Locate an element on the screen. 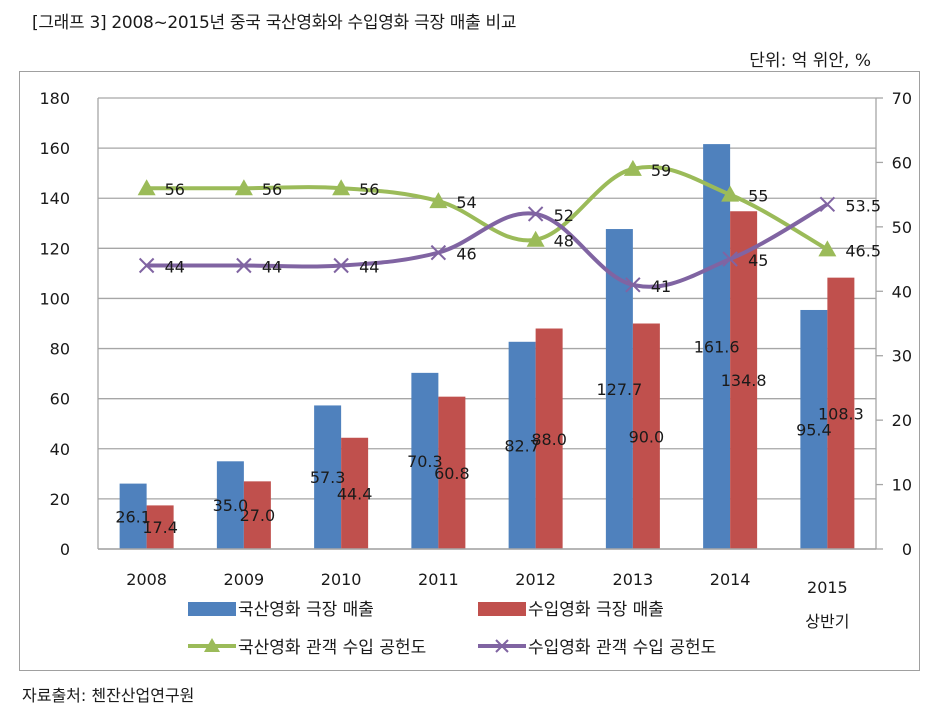 The width and height of the screenshot is (939, 713). lines is located at coordinates (487, 226).